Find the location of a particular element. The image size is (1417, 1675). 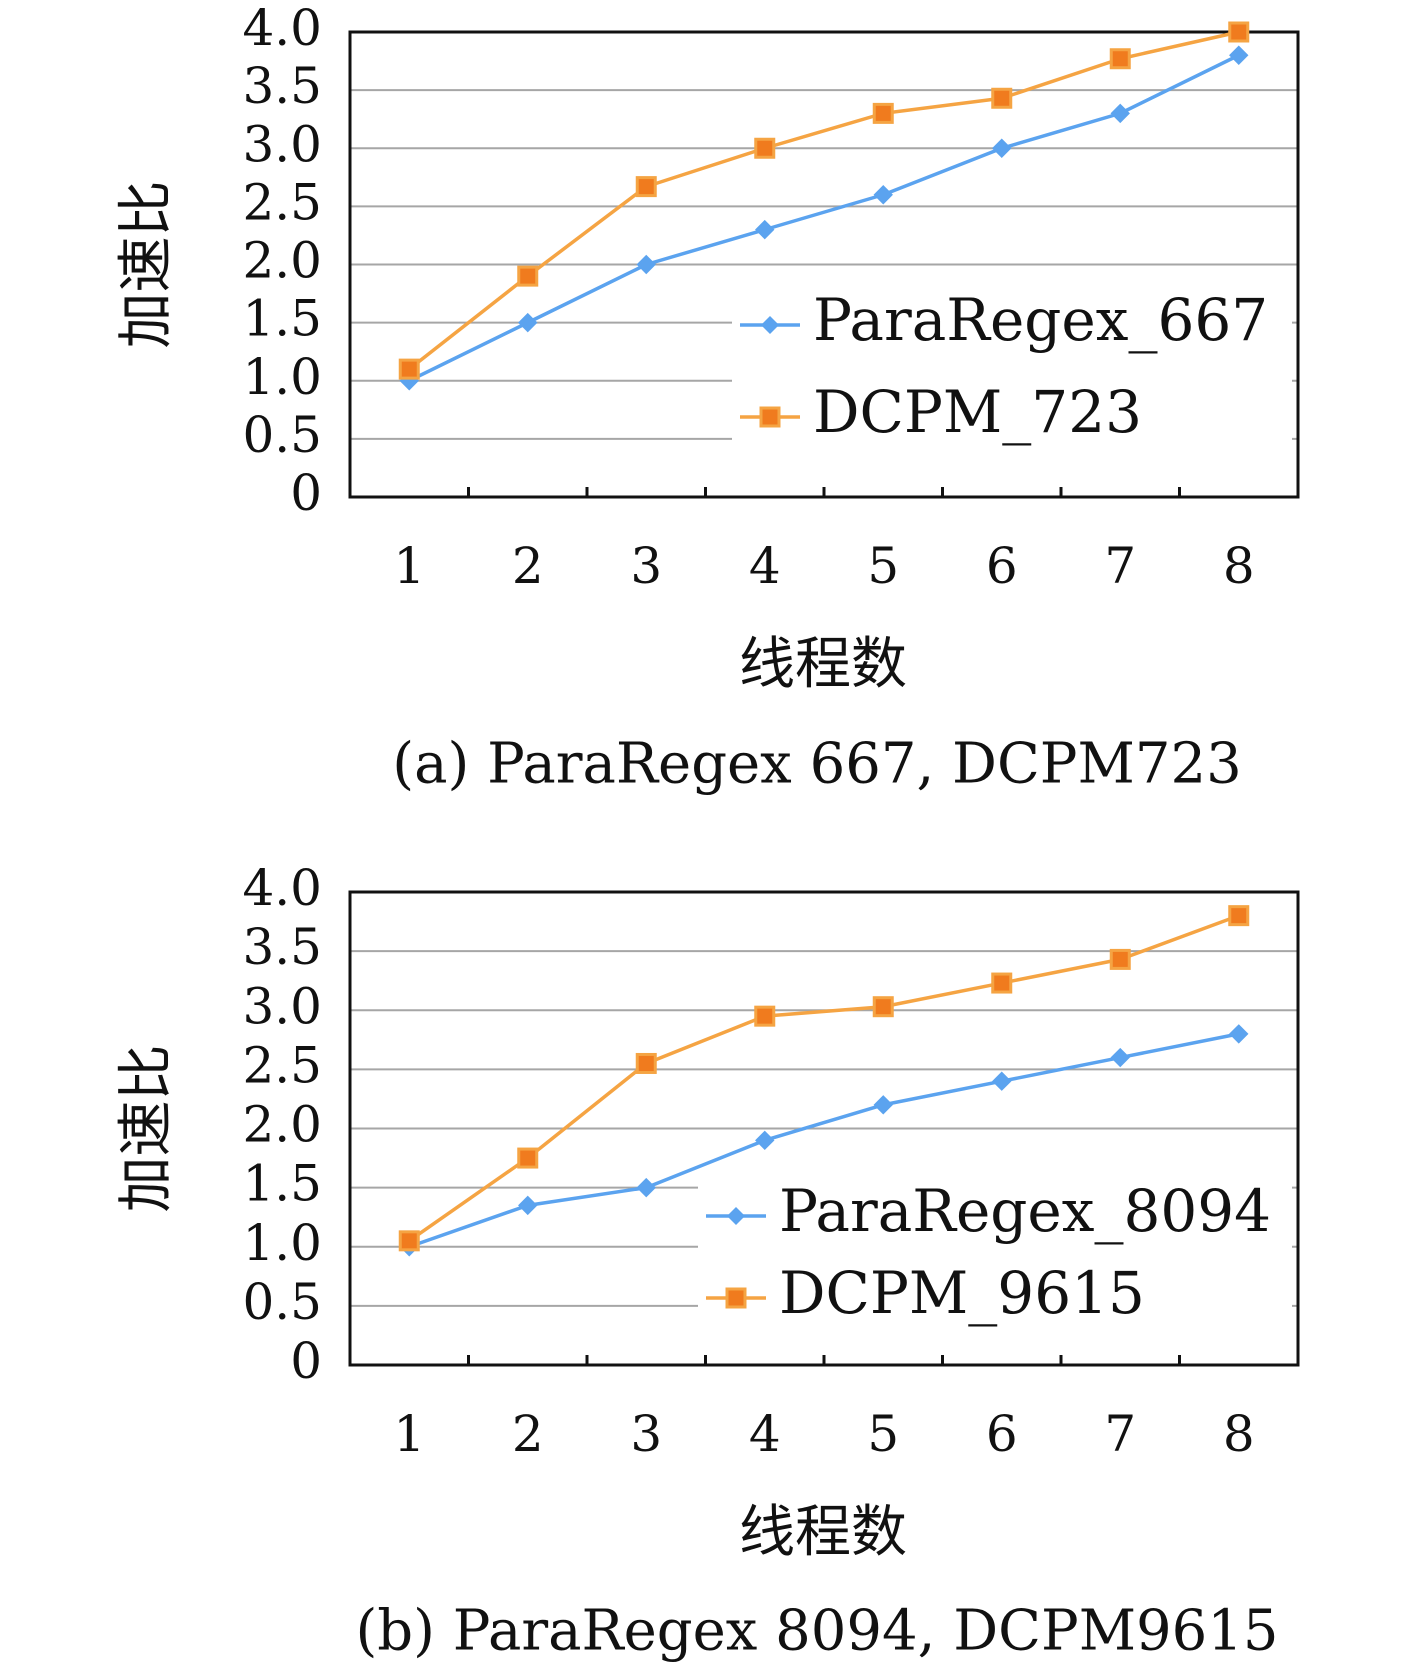

legend-item: DCPM_723 is located at coordinates (941, 412).